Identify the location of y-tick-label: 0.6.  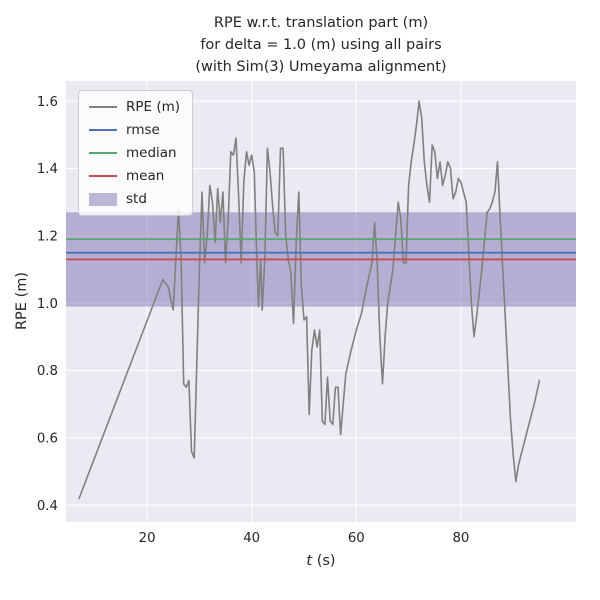
(47, 438).